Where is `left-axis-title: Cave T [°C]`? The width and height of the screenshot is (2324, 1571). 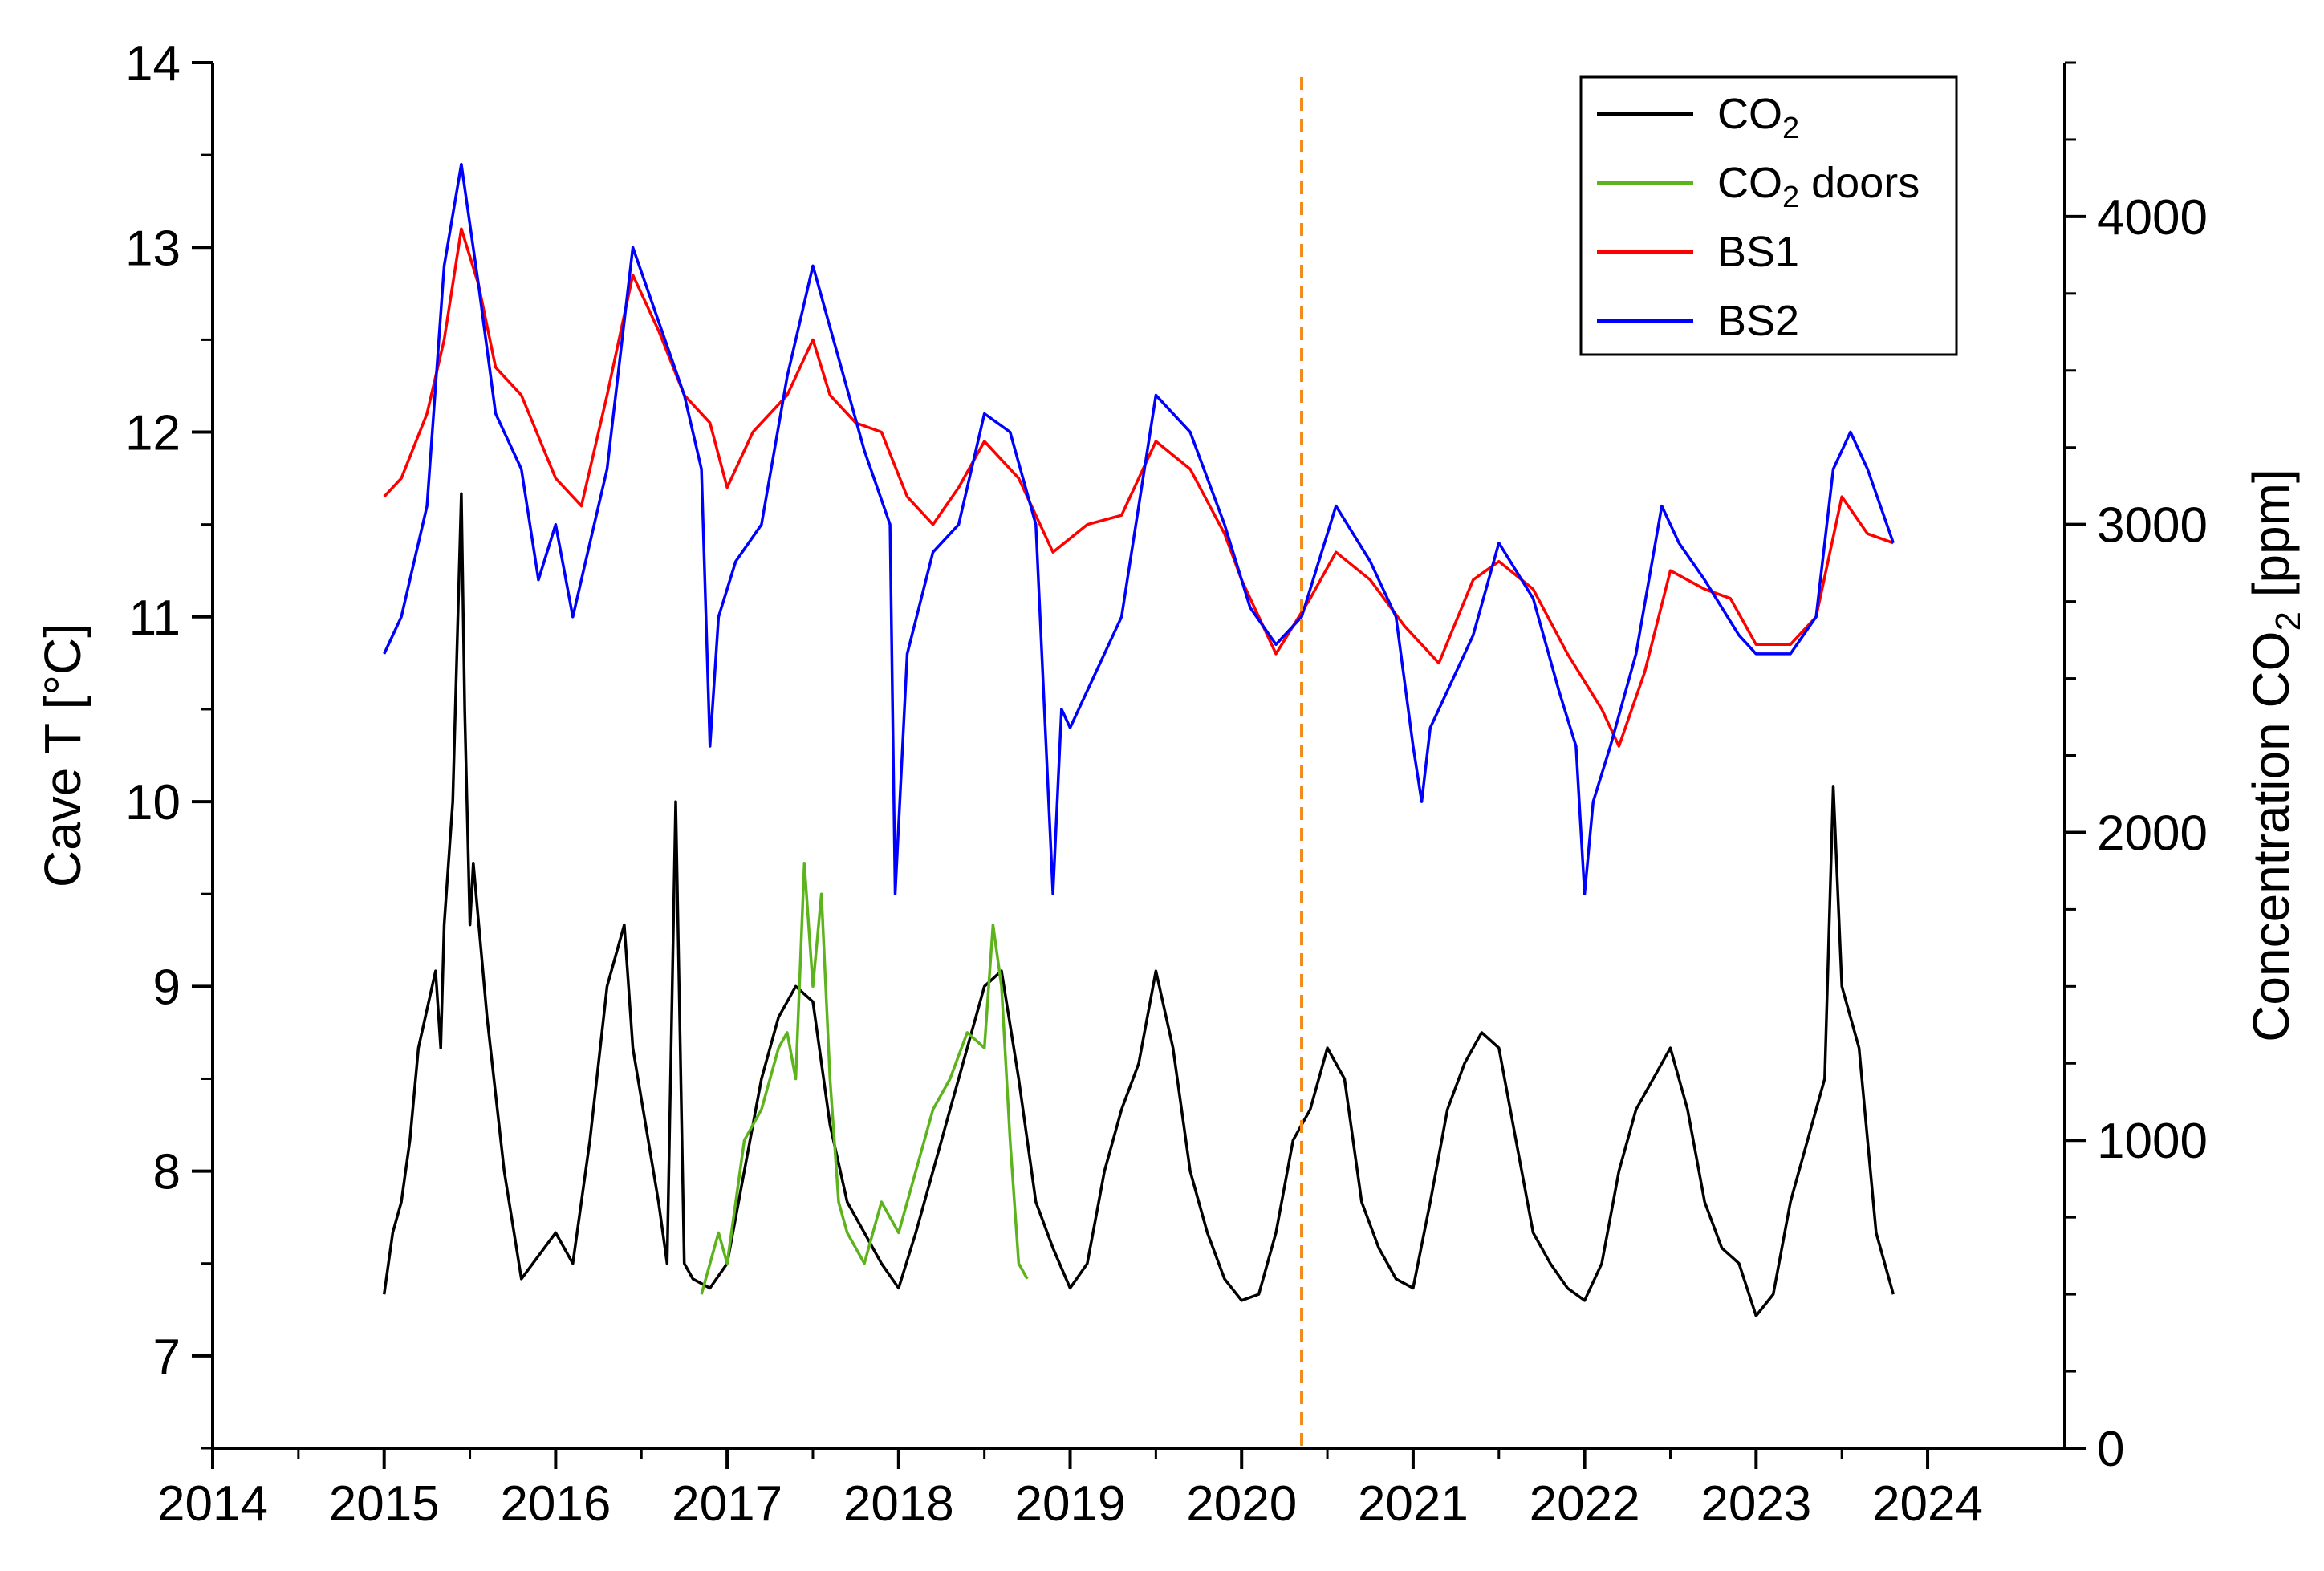
left-axis-title: Cave T [°C] is located at coordinates (62, 755).